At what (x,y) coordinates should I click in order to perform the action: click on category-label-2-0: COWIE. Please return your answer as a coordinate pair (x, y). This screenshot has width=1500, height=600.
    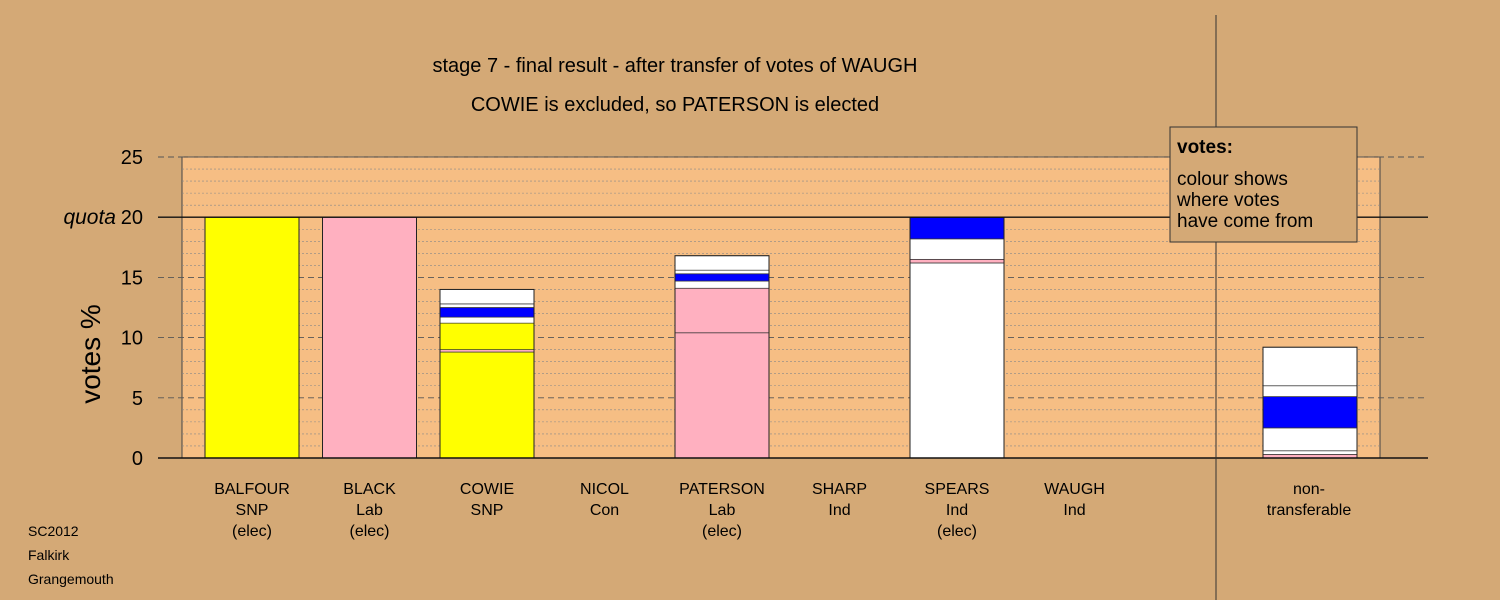
    Looking at the image, I should click on (487, 489).